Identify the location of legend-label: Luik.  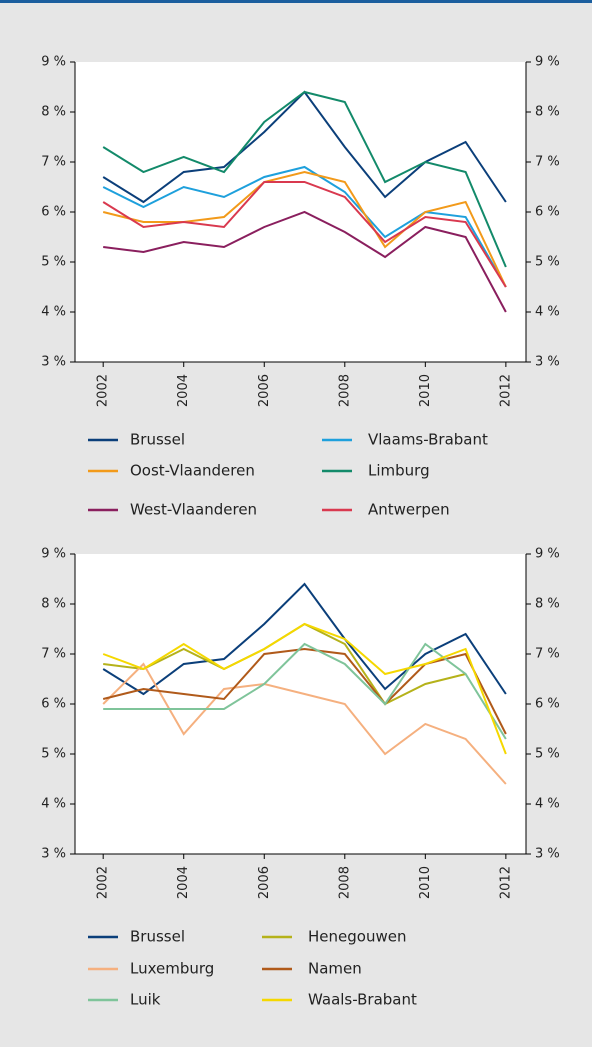
(145, 1000).